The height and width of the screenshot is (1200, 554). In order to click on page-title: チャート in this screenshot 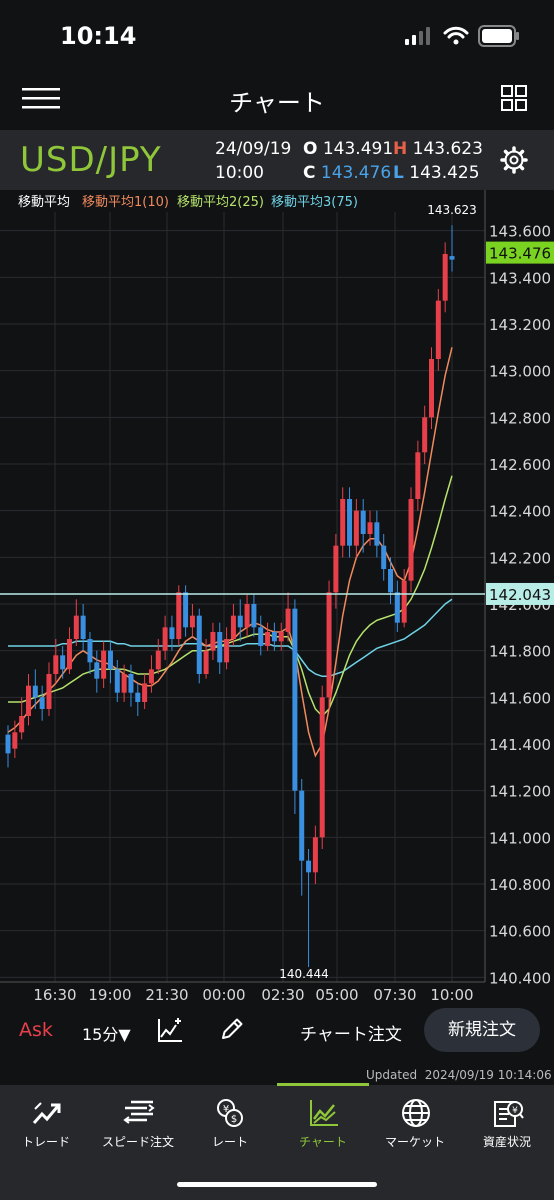, I will do `click(277, 103)`.